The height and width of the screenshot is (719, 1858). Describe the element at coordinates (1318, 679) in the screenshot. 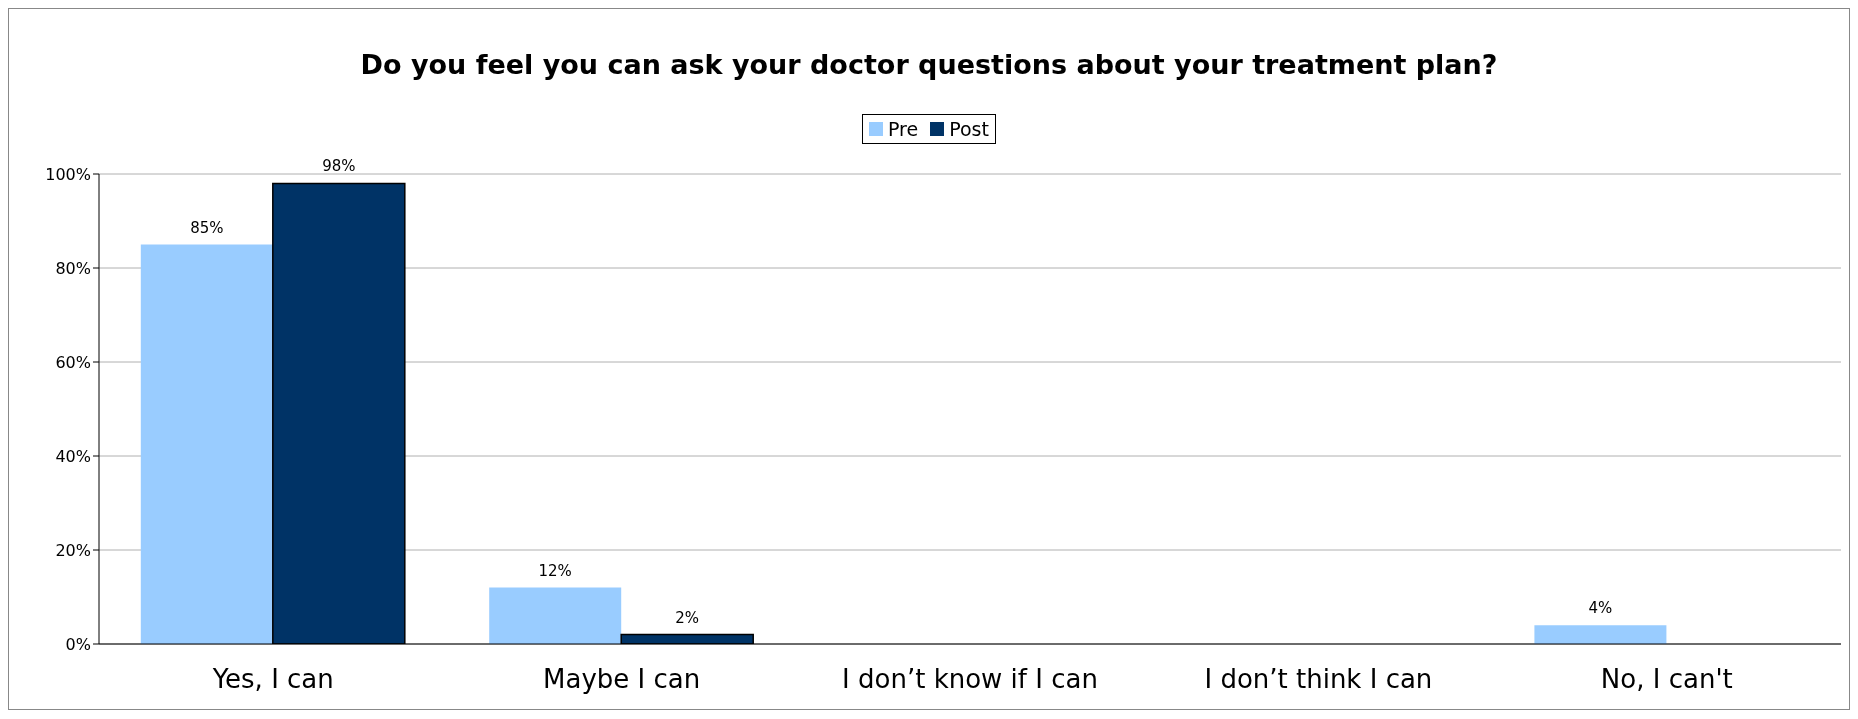

I see `x-tick-label: I don’t think I can` at that location.